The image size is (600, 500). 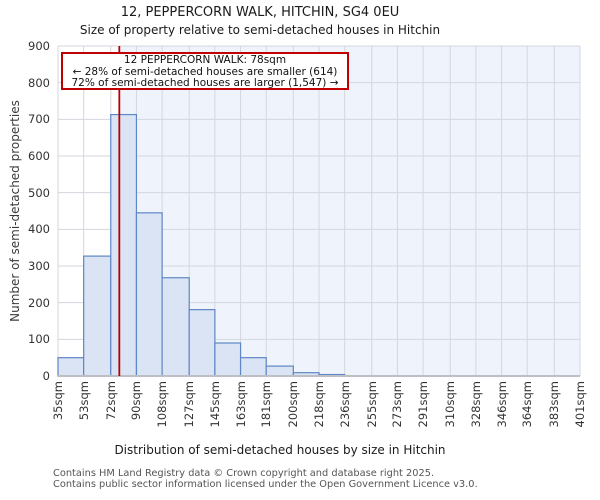 What do you see at coordinates (527, 404) in the screenshot?
I see `x-tick-label: 364sqm` at bounding box center [527, 404].